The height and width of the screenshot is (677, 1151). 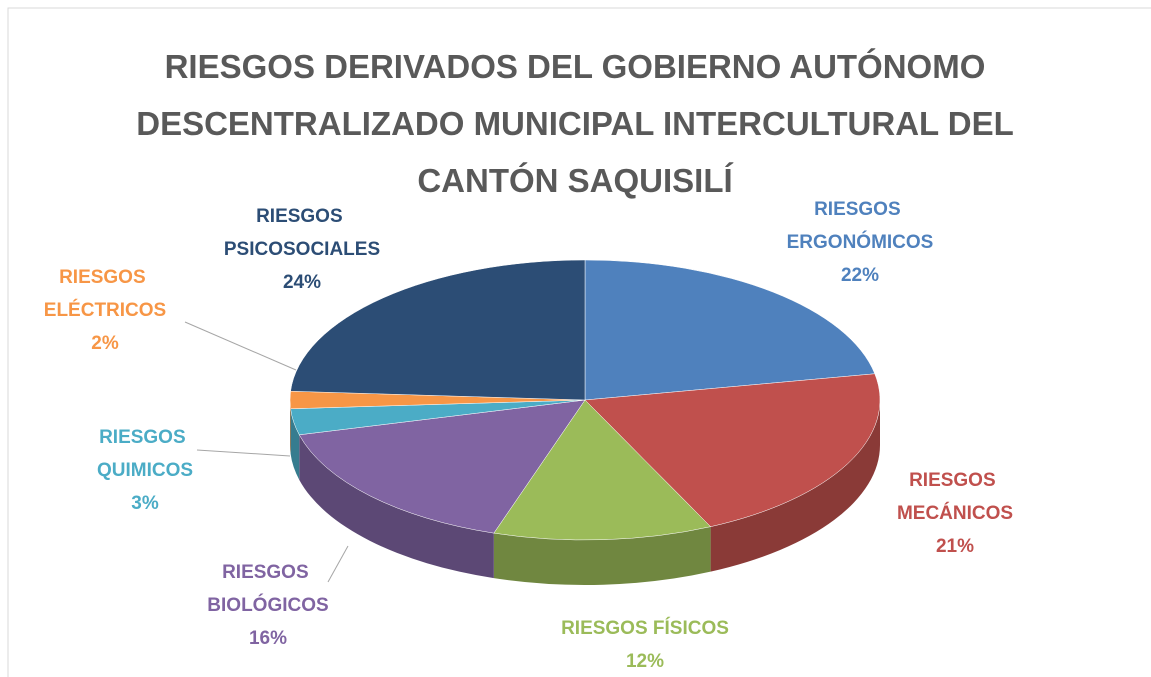 I want to click on data-label-category: RIESGOS FÍSICOS, so click(x=645, y=628).